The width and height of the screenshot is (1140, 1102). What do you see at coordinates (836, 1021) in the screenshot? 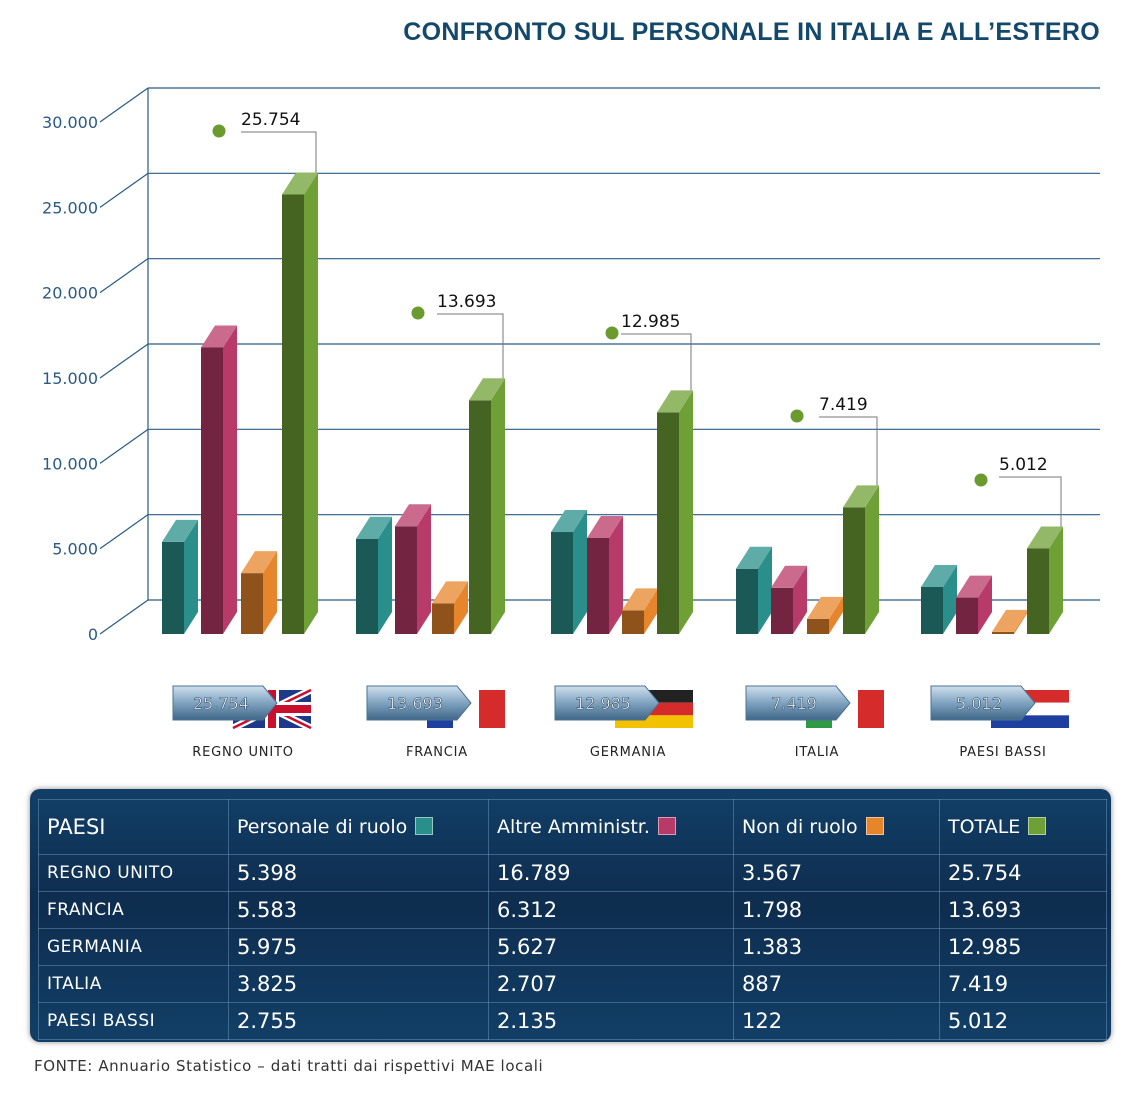
I see `table-cell: 122` at bounding box center [836, 1021].